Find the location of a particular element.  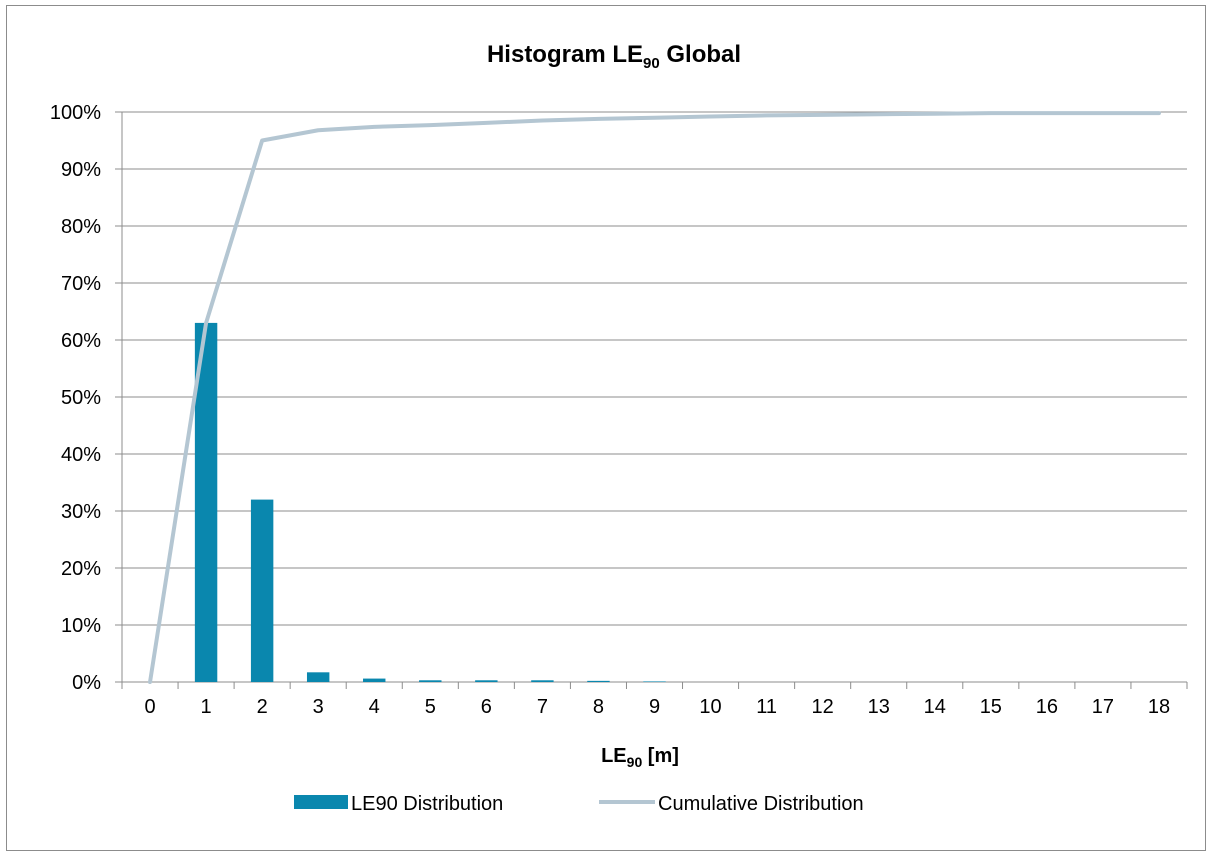

x-tick-label: 17 is located at coordinates (1103, 707).